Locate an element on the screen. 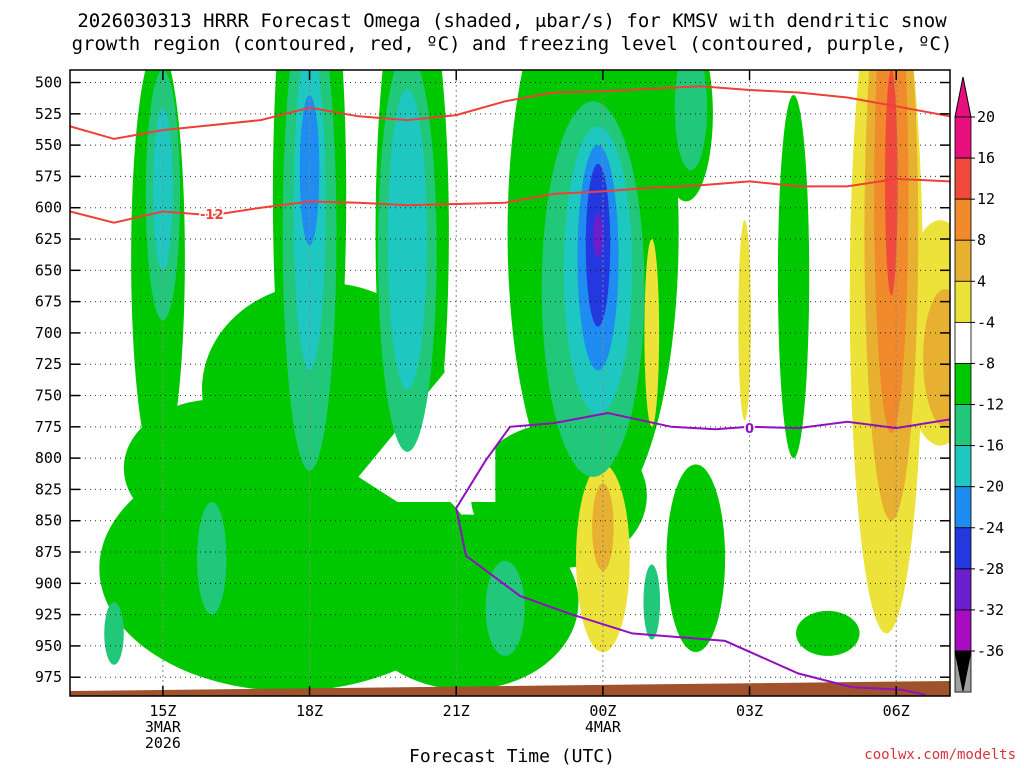  colorbar-label: -20 is located at coordinates (990, 487).